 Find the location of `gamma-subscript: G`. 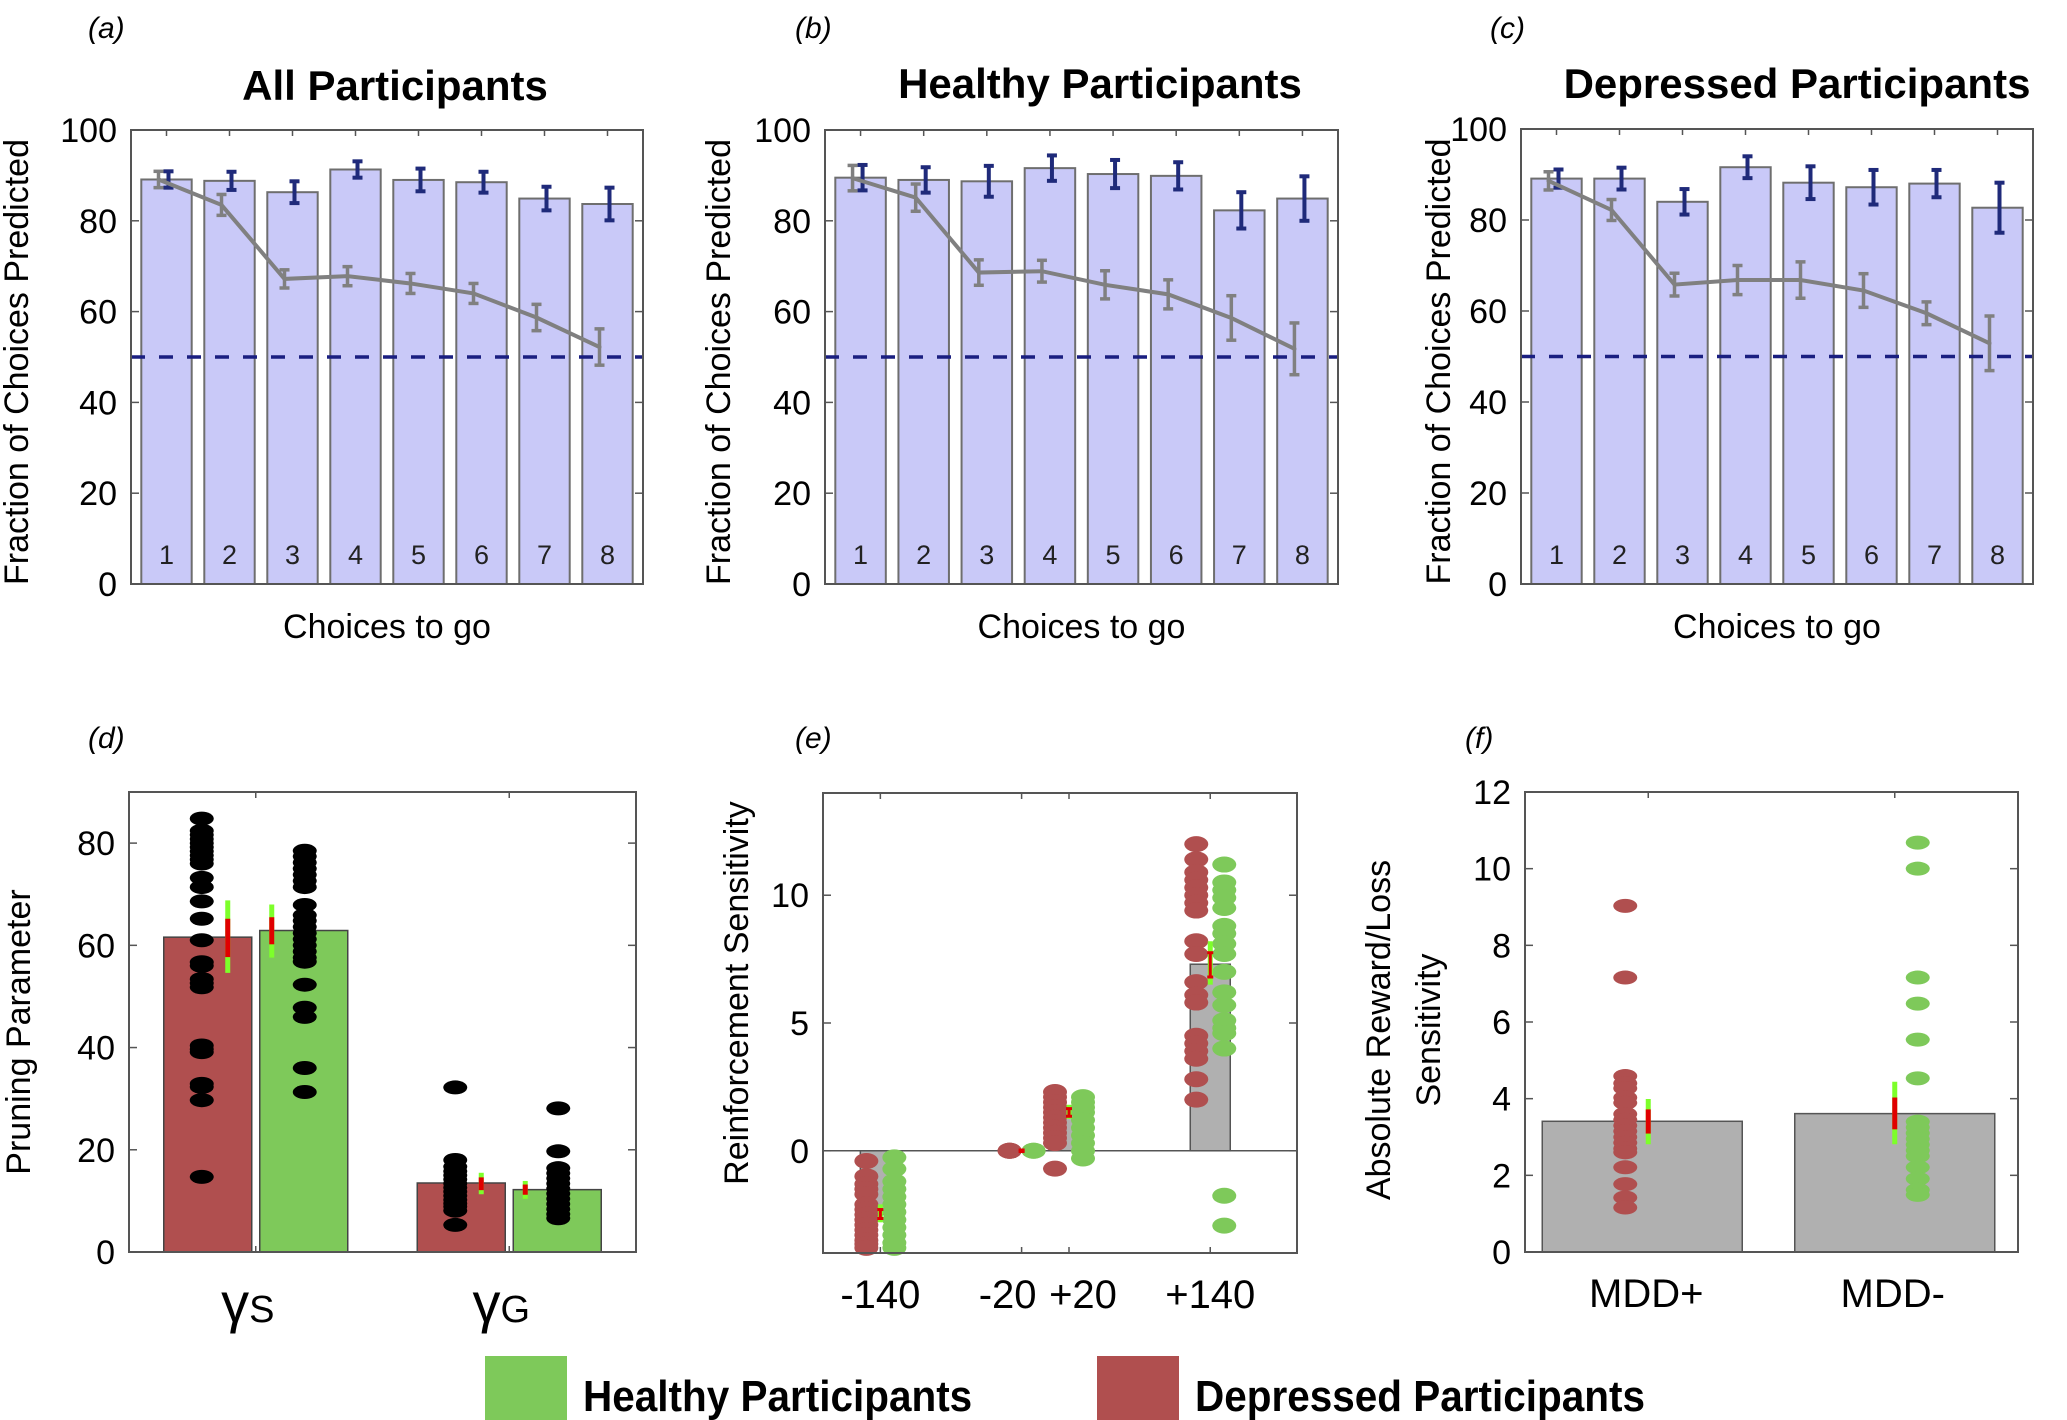

gamma-subscript: G is located at coordinates (515, 1310).